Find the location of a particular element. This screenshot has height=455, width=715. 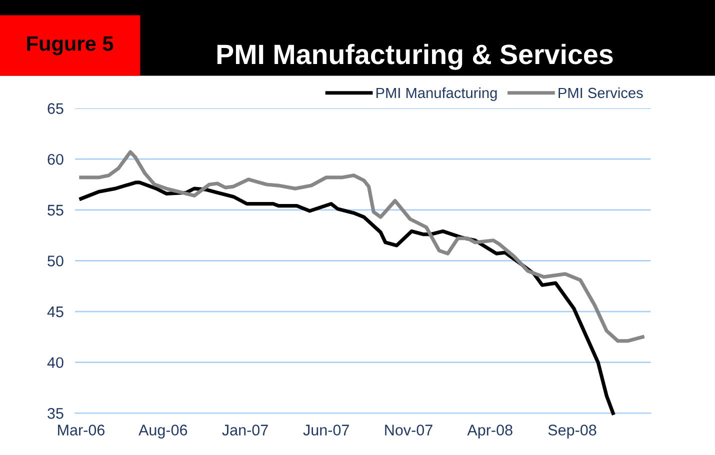

y-tick-label: 50 is located at coordinates (56, 261).